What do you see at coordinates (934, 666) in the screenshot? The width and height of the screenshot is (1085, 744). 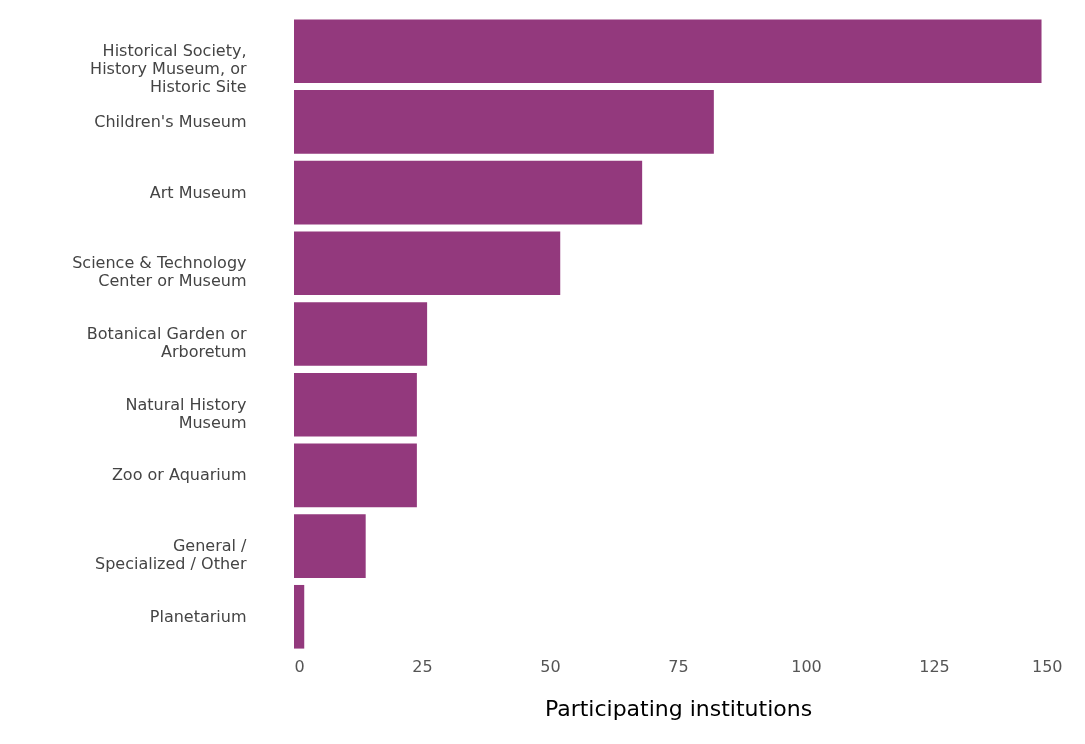 I see `x-tick-label: 125` at bounding box center [934, 666].